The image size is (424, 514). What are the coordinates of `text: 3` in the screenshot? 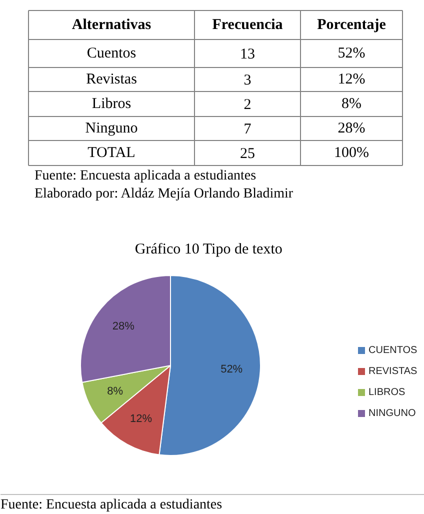 It's located at (248, 80).